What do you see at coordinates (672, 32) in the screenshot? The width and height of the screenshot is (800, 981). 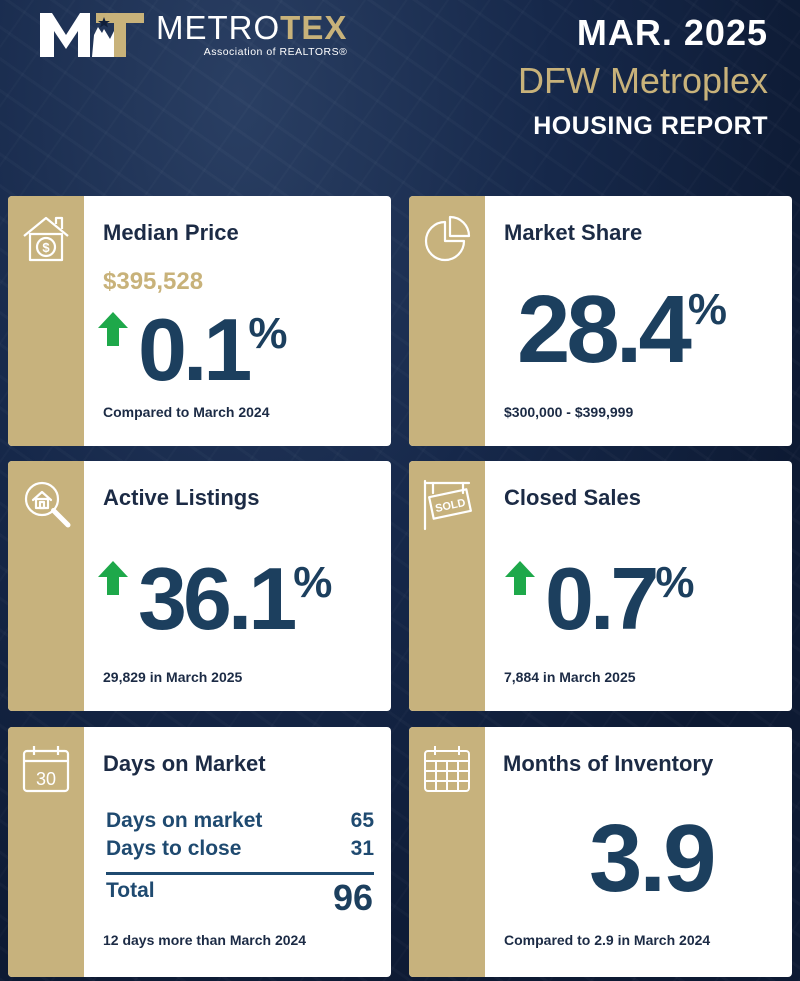 I see `report-date: MAR. 2025` at bounding box center [672, 32].